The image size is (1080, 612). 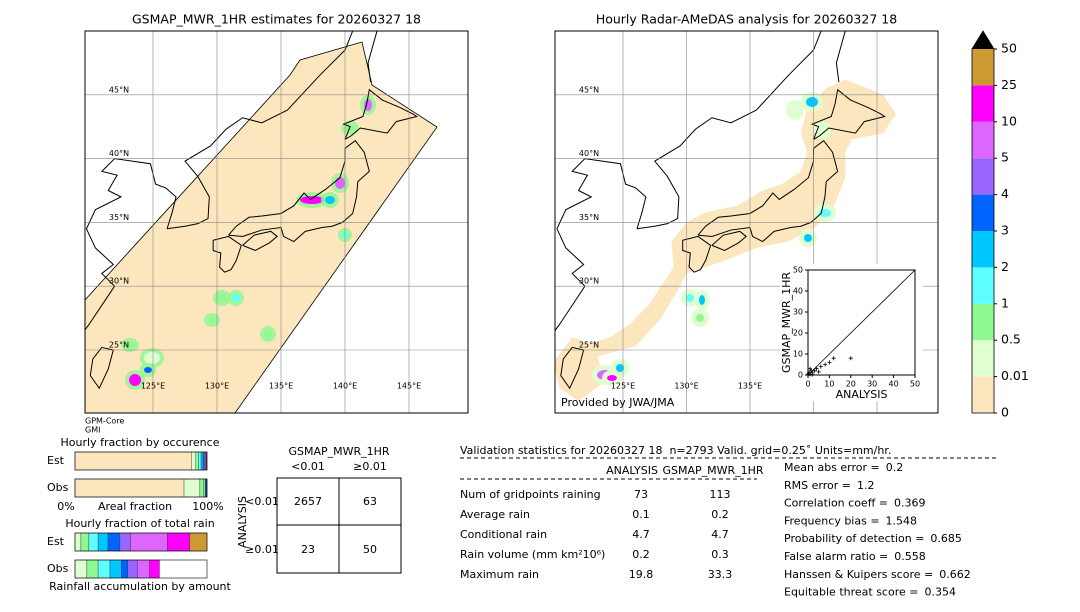 What do you see at coordinates (855, 503) in the screenshot?
I see `score: Correlation coeff = 0.369` at bounding box center [855, 503].